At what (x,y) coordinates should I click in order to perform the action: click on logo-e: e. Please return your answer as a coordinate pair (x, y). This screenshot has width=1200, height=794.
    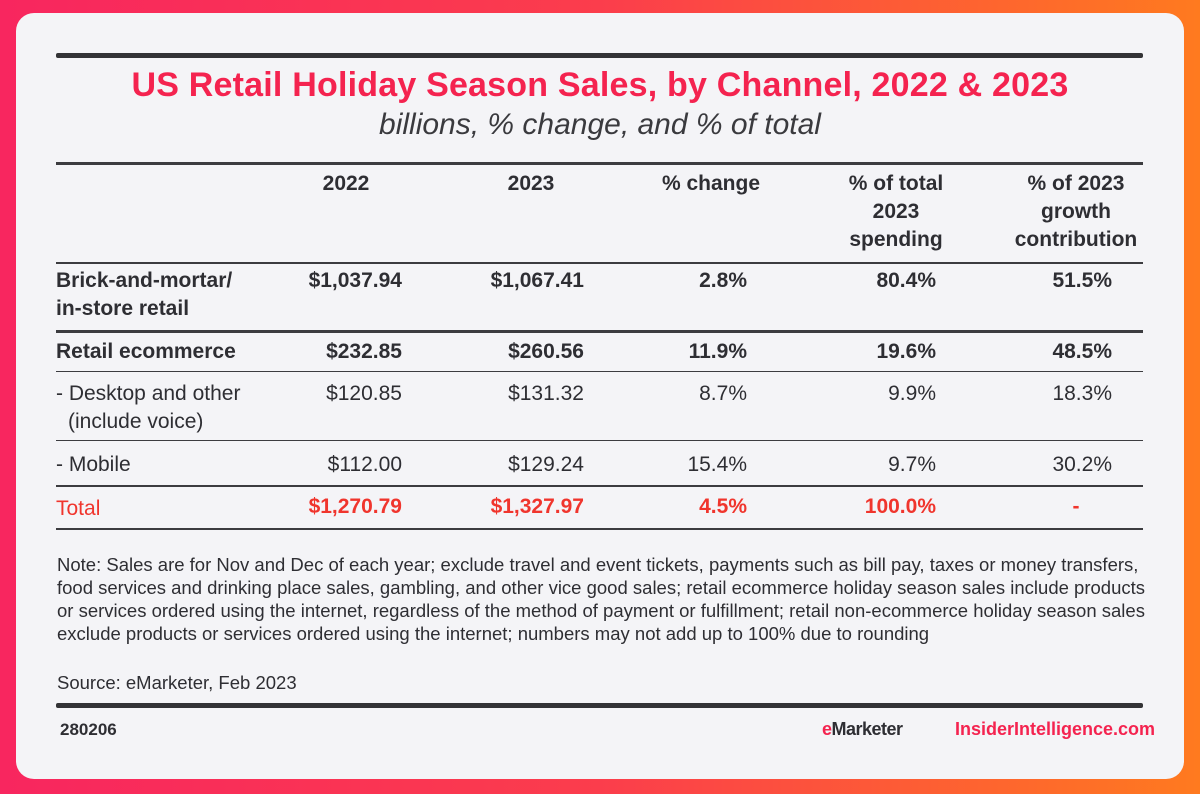
    Looking at the image, I should click on (827, 729).